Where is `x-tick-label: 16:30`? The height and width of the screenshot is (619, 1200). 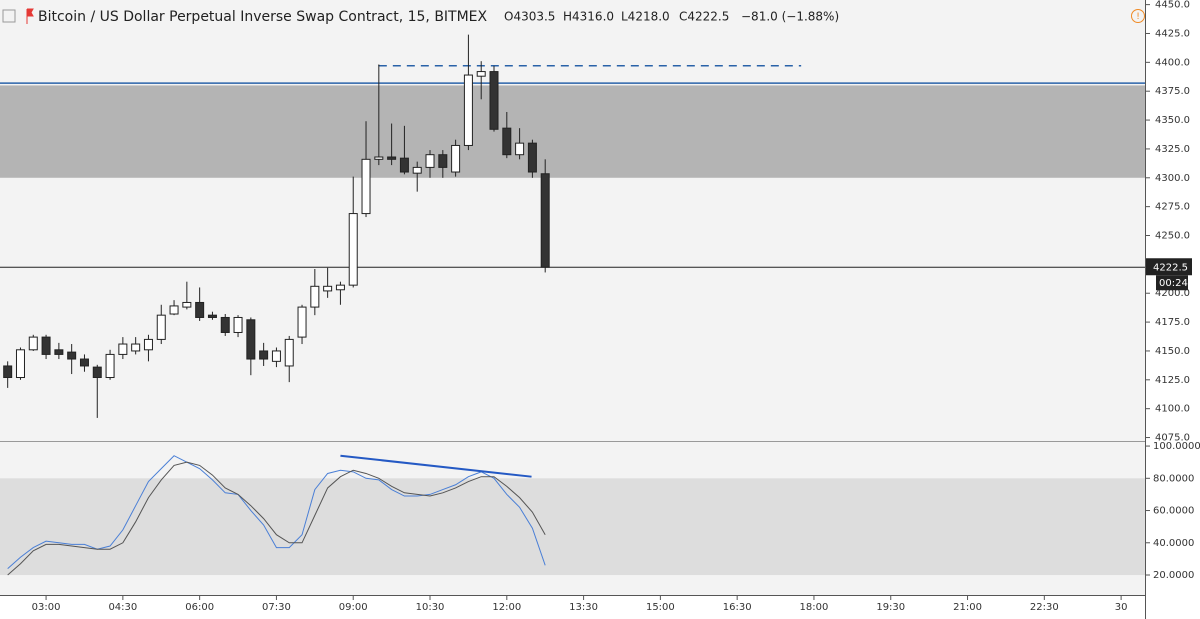 x-tick-label: 16:30 is located at coordinates (737, 607).